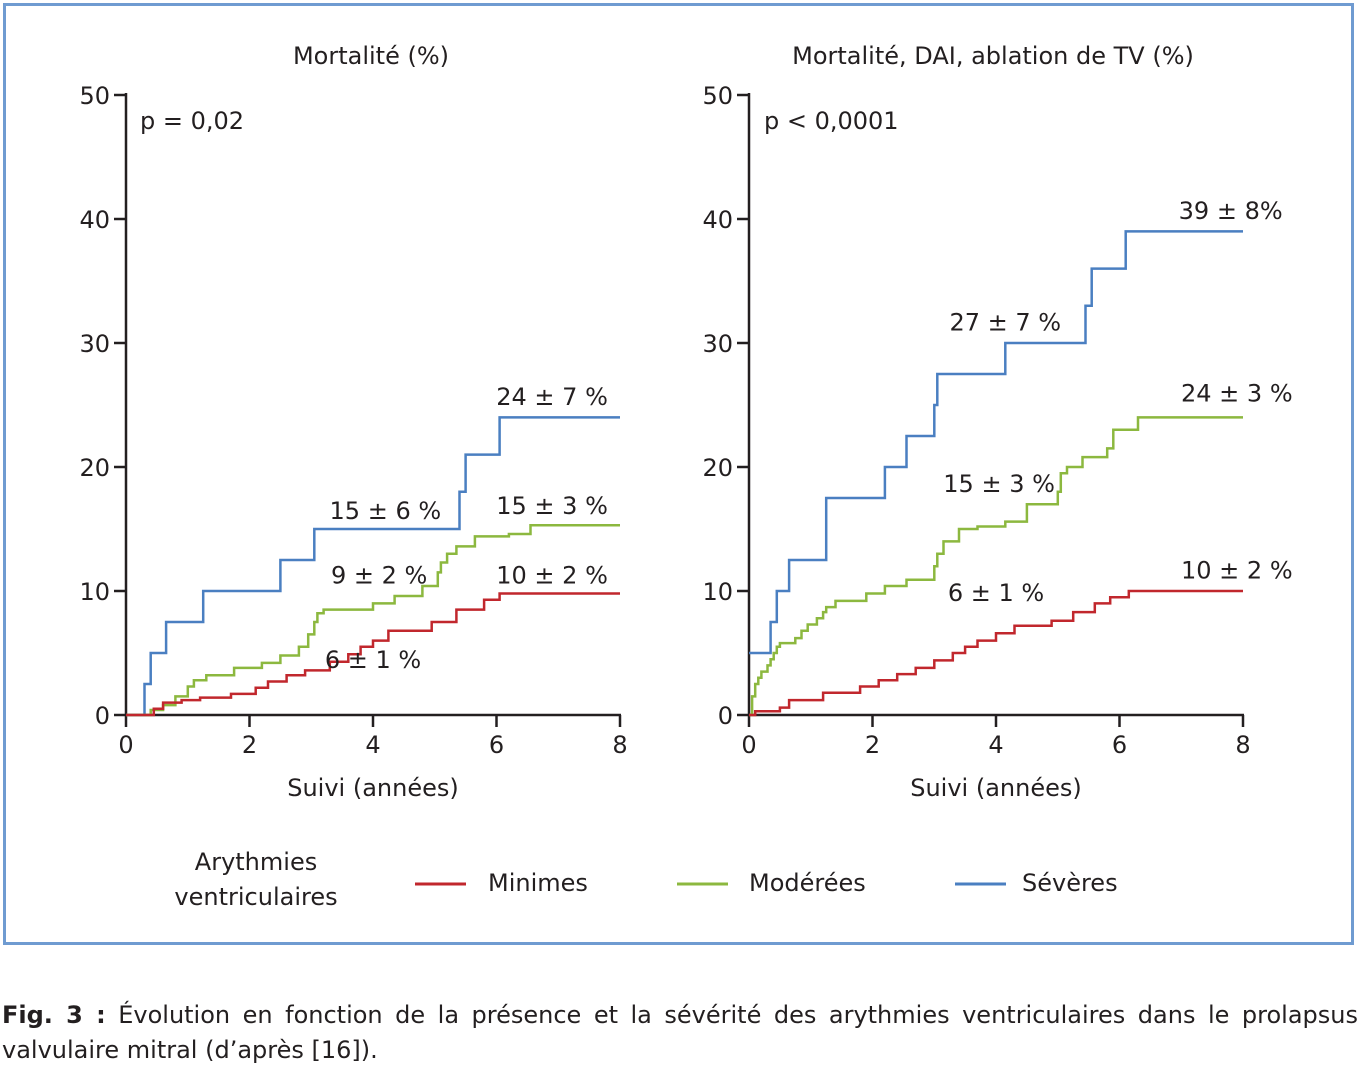 The height and width of the screenshot is (1068, 1361). What do you see at coordinates (1070, 883) in the screenshot?
I see `legend-label-severes: Sévères` at bounding box center [1070, 883].